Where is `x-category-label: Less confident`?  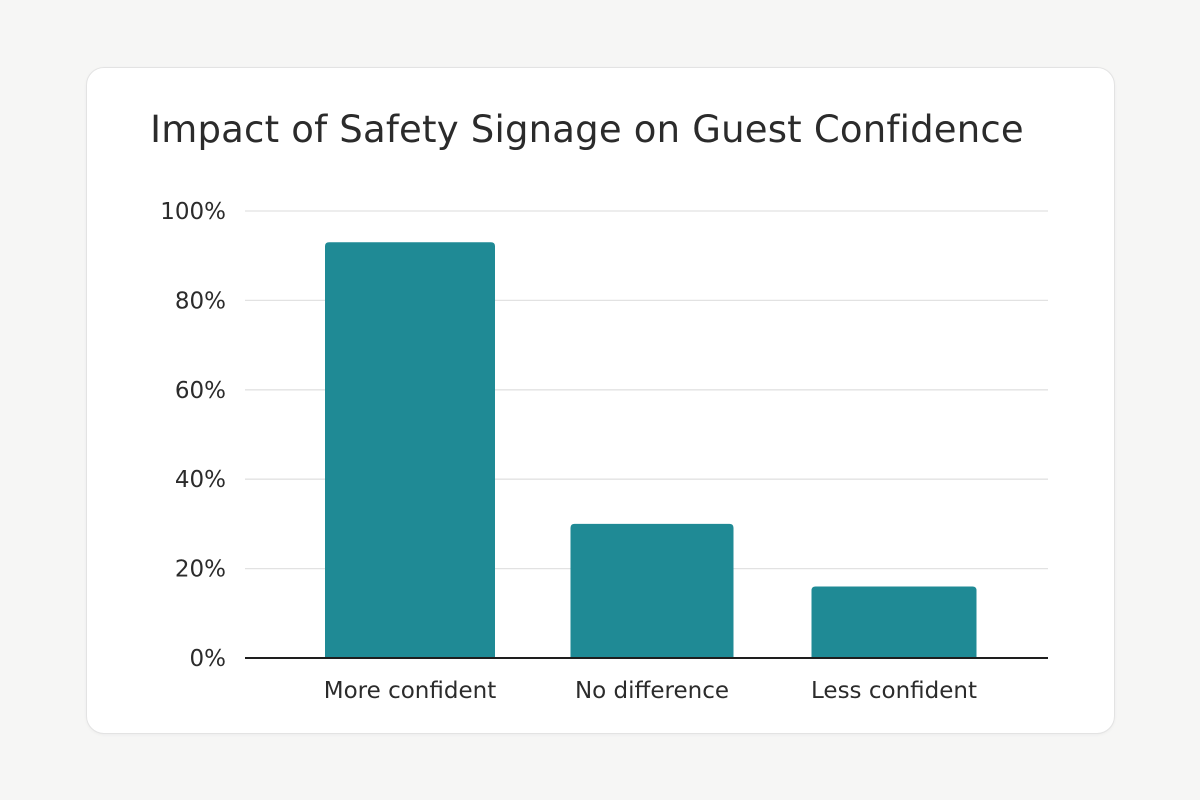 x-category-label: Less confident is located at coordinates (894, 691).